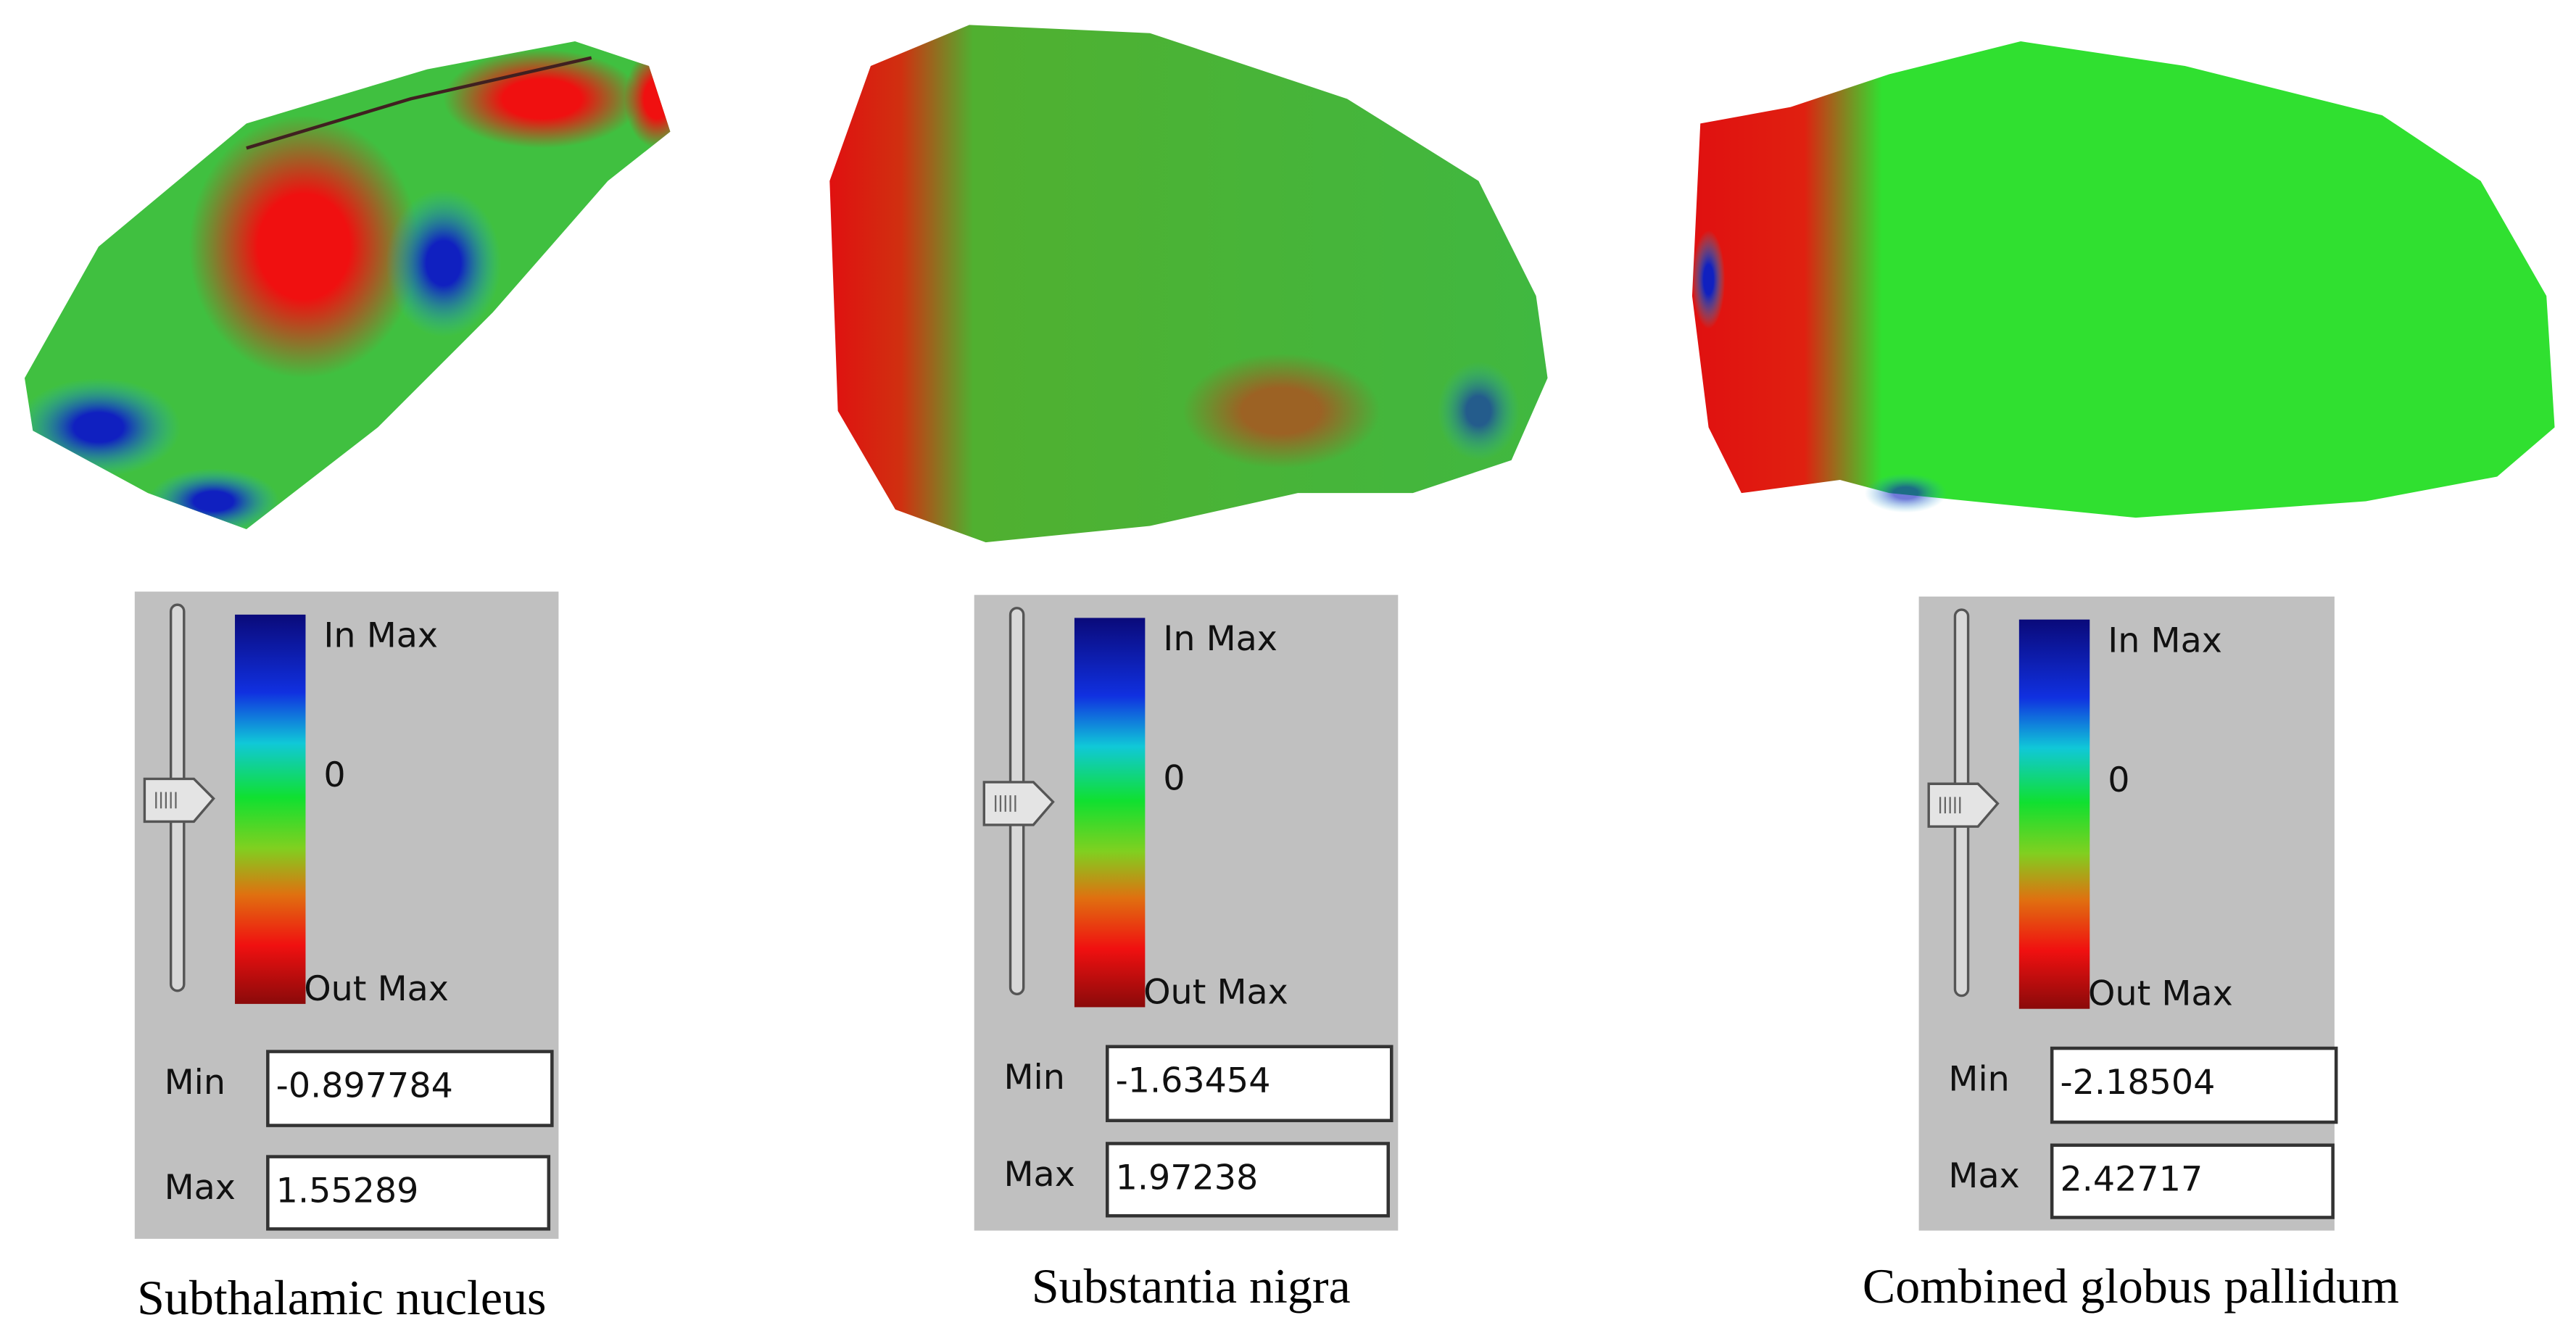  I want to click on legend-panel: In Max 0 Out Max Min -0.897784 Max 1.55289, so click(347, 915).